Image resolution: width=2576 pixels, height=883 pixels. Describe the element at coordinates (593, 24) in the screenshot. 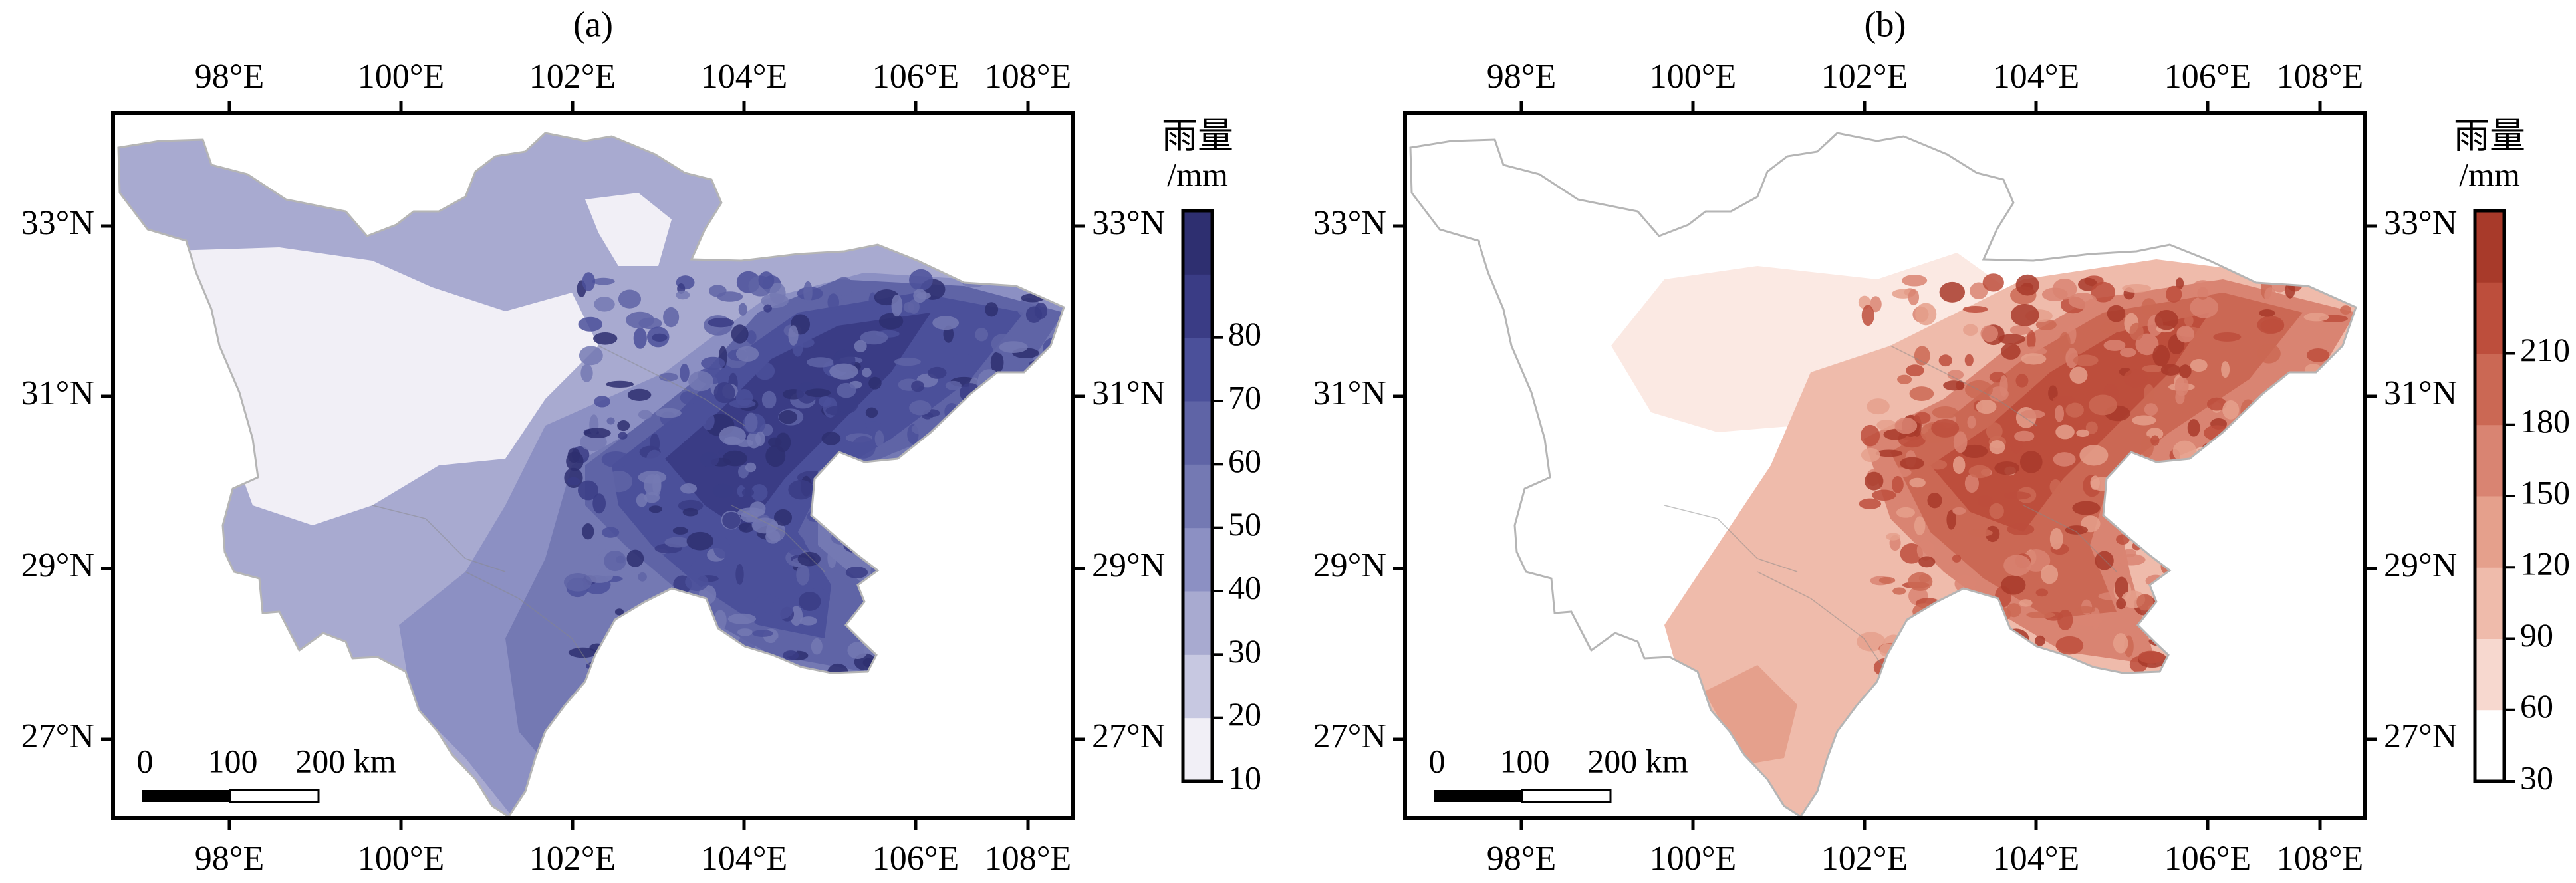

I see `panel-label: (a)` at that location.